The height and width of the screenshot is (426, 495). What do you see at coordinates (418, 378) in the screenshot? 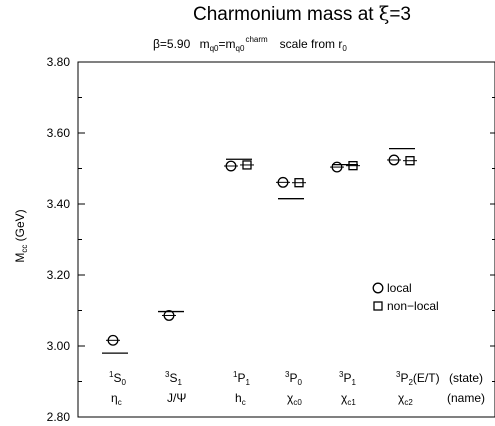
I see `state-label: 3P2(E/T)` at bounding box center [418, 378].